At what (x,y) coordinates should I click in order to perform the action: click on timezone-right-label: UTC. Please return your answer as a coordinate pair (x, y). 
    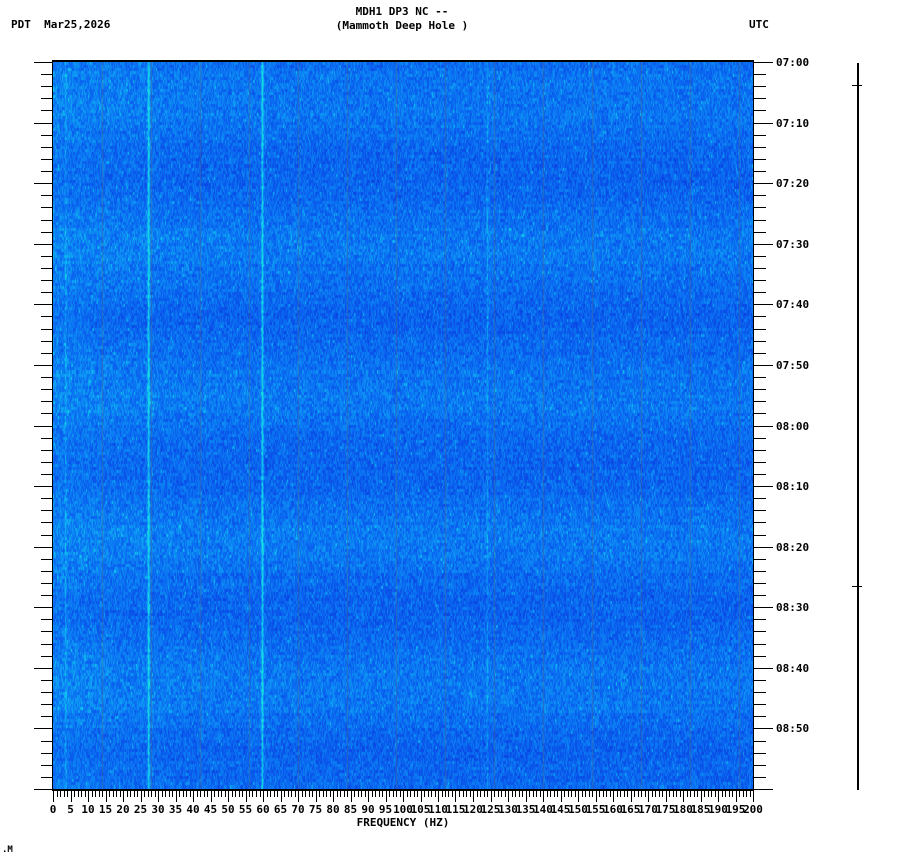
    Looking at the image, I should click on (759, 24).